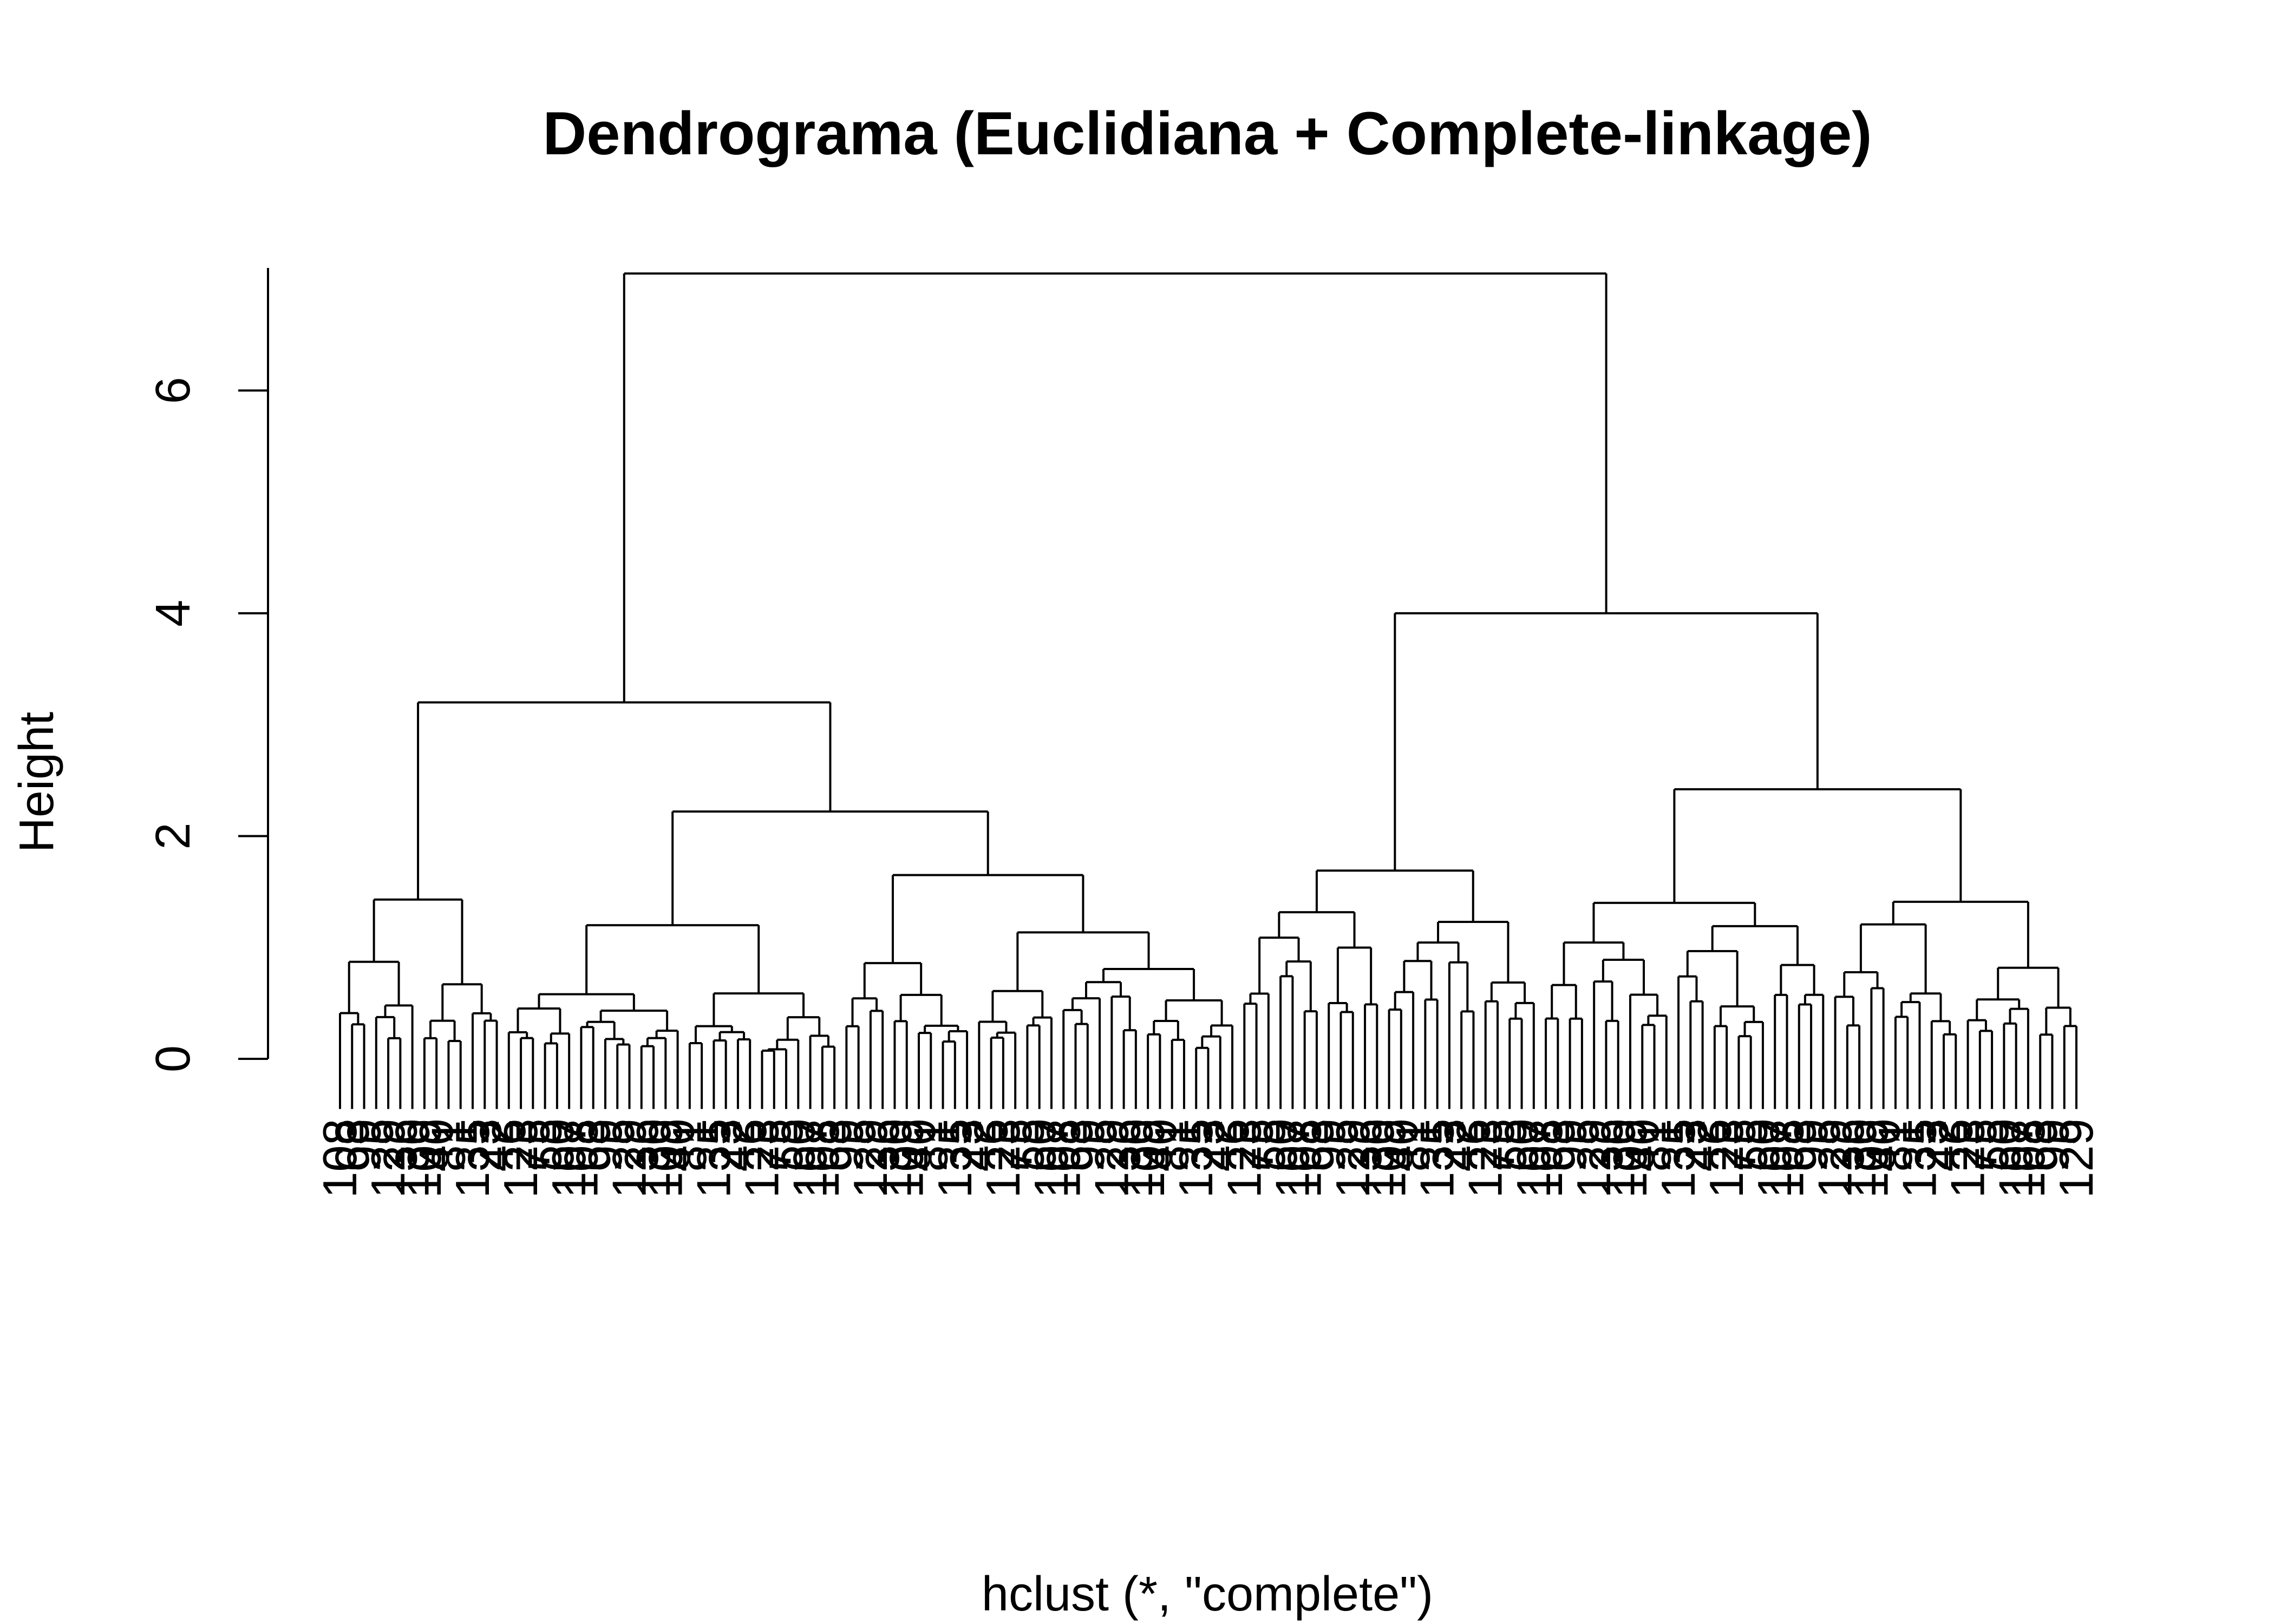  I want to click on y-tick-label: 2, so click(173, 835).